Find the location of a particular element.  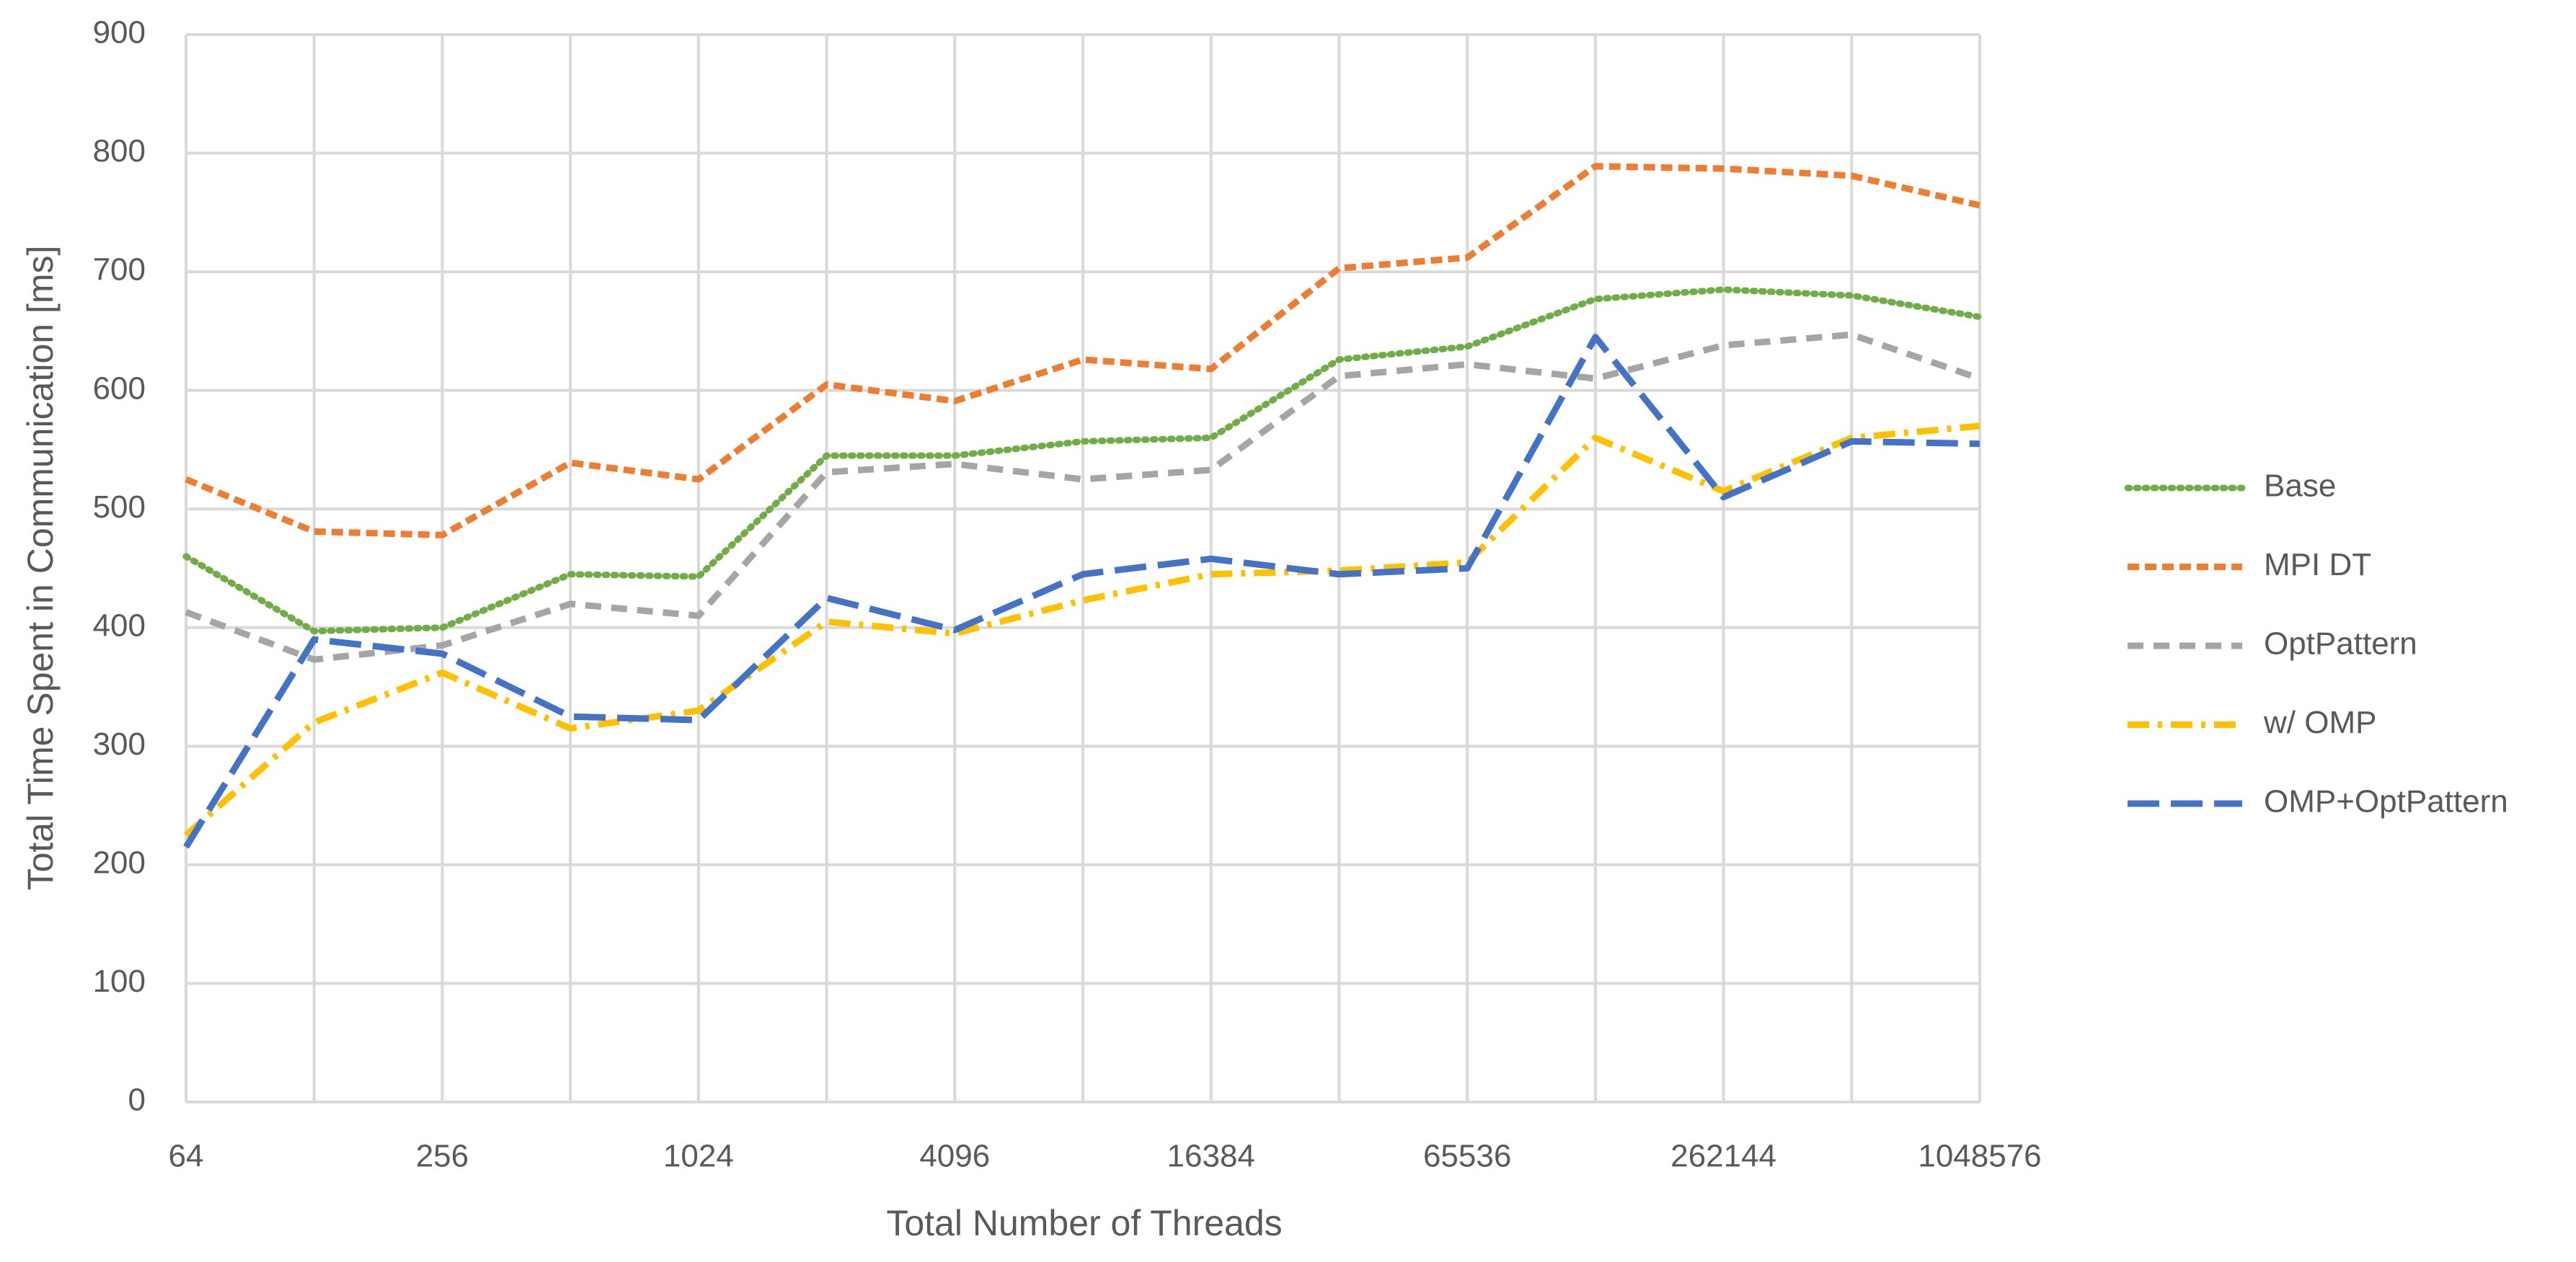

legend-label: OptPattern is located at coordinates (2340, 644).